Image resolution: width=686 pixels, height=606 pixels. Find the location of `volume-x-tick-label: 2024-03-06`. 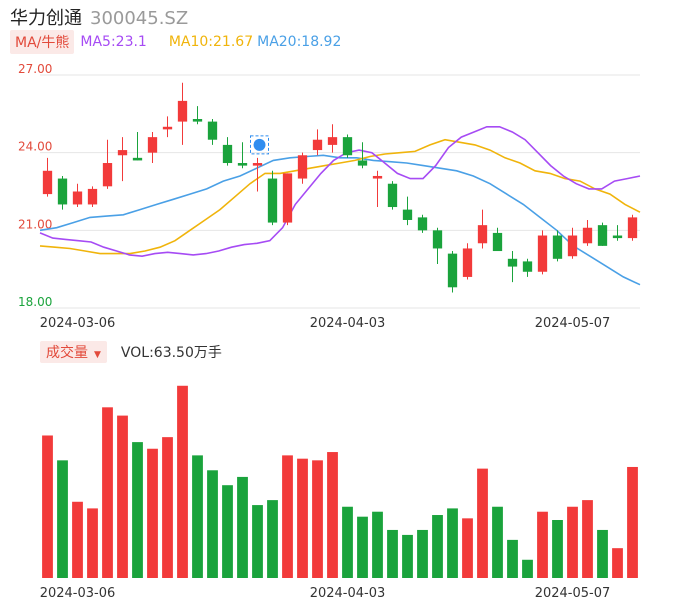

volume-x-tick-label: 2024-03-06 is located at coordinates (78, 593).